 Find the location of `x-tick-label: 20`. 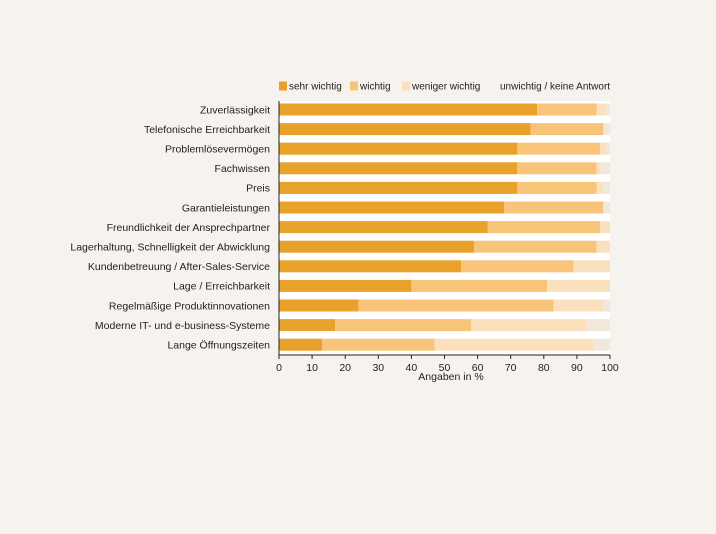

x-tick-label: 20 is located at coordinates (345, 368).